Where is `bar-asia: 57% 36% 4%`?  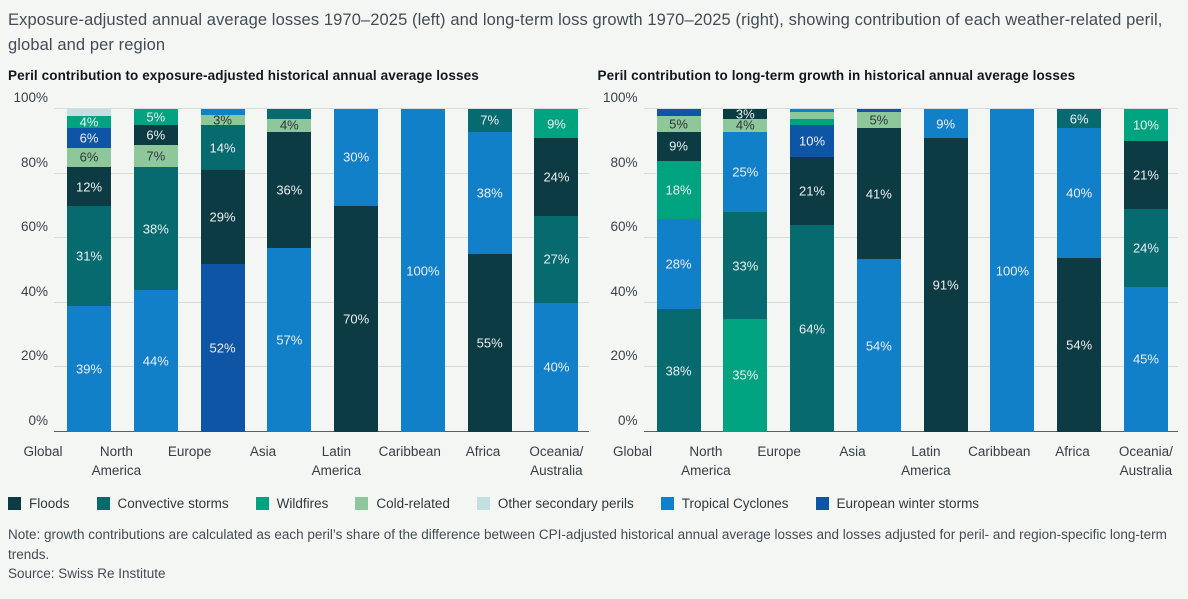
bar-asia: 57% 36% 4% is located at coordinates (289, 270).